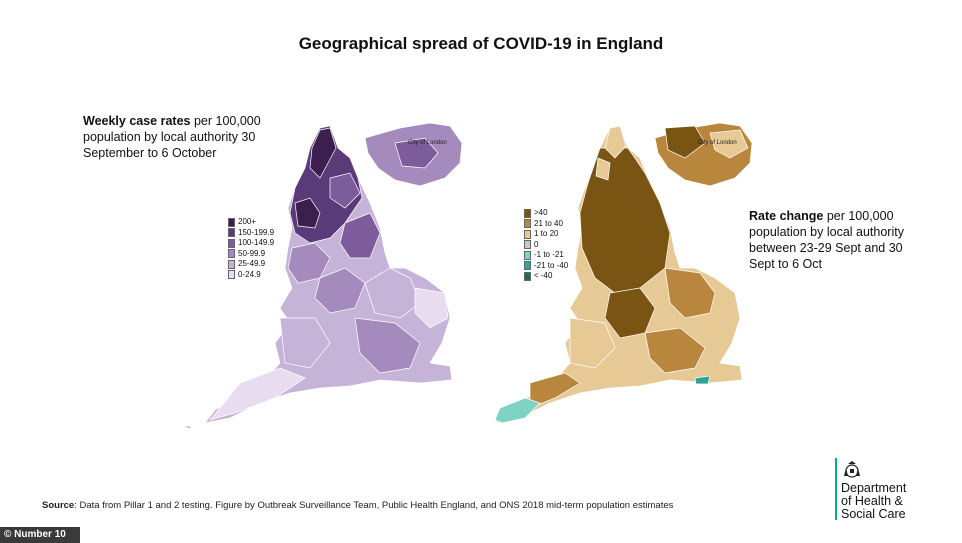 Image resolution: width=962 pixels, height=543 pixels. What do you see at coordinates (703, 154) in the screenshot?
I see `london-inset-right: City of London` at bounding box center [703, 154].